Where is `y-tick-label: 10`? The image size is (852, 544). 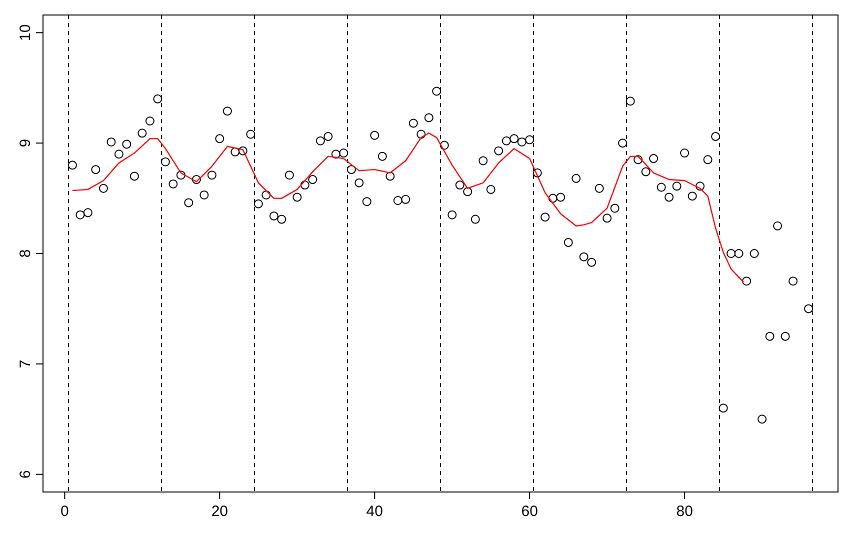 y-tick-label: 10 is located at coordinates (25, 33).